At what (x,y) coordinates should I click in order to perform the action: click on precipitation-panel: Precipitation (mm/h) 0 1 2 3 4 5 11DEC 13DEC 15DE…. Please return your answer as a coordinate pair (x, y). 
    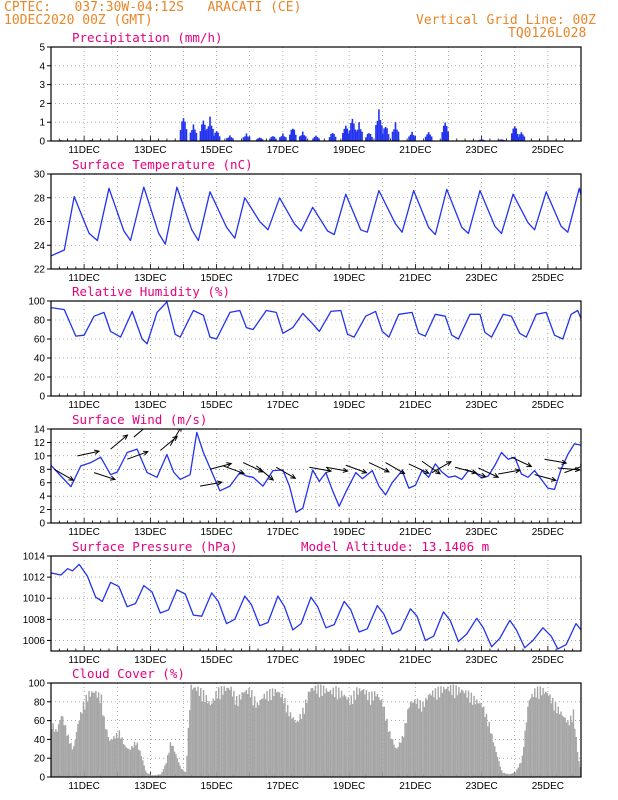
    Looking at the image, I should click on (310, 93).